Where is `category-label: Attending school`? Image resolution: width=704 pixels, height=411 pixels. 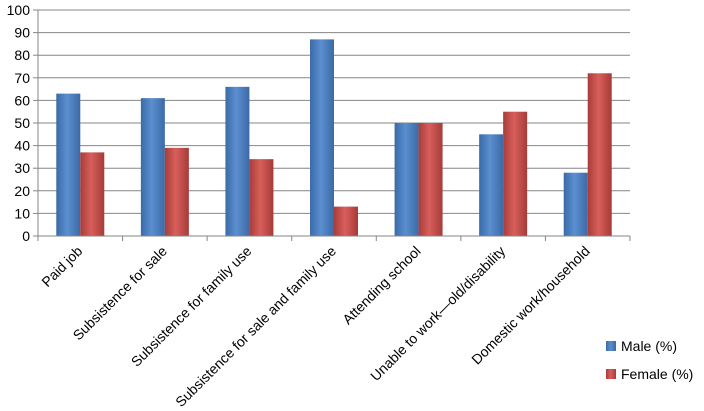
category-label: Attending school is located at coordinates (381, 285).